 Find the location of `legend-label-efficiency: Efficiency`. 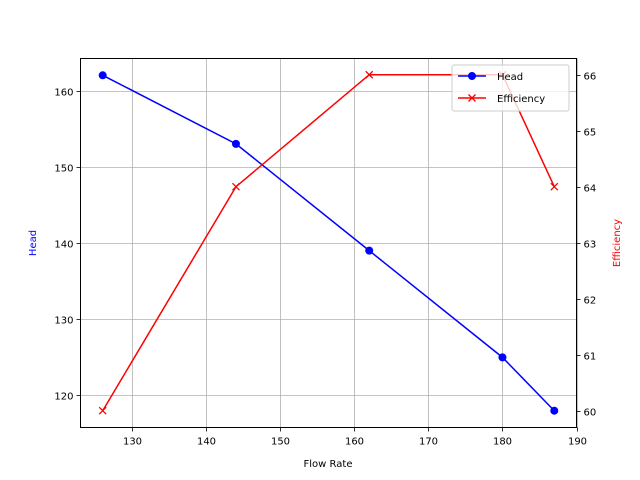

legend-label-efficiency: Efficiency is located at coordinates (521, 99).